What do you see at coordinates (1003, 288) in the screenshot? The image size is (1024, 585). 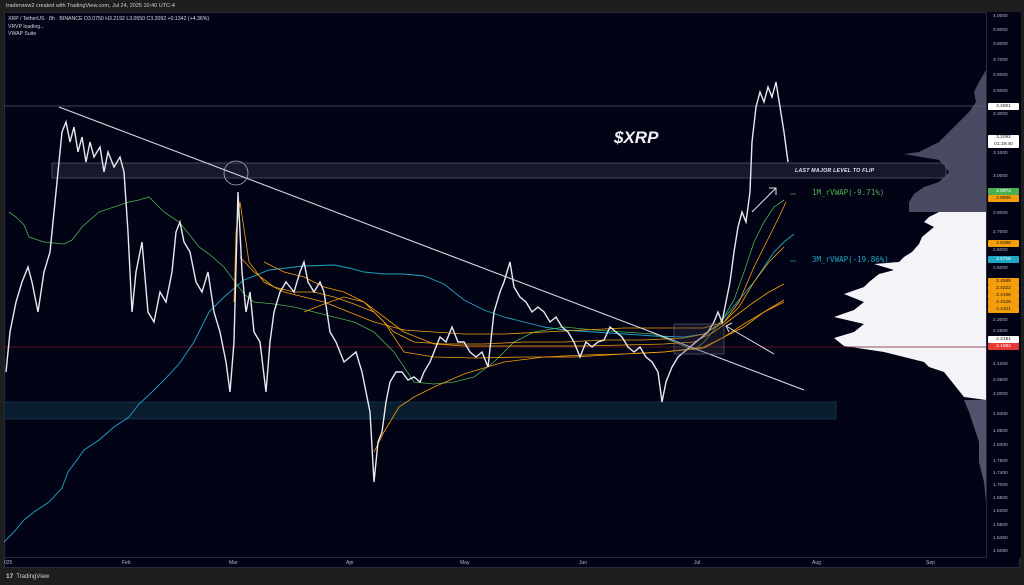 I see `price-badge-vwap-orange: 2.4222` at bounding box center [1003, 288].